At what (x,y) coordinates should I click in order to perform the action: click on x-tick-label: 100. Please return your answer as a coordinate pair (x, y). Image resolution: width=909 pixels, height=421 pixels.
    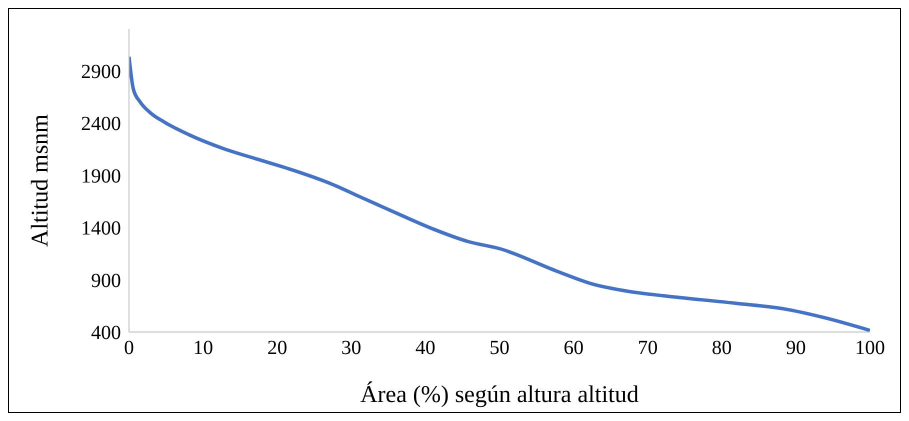
    Looking at the image, I should click on (870, 348).